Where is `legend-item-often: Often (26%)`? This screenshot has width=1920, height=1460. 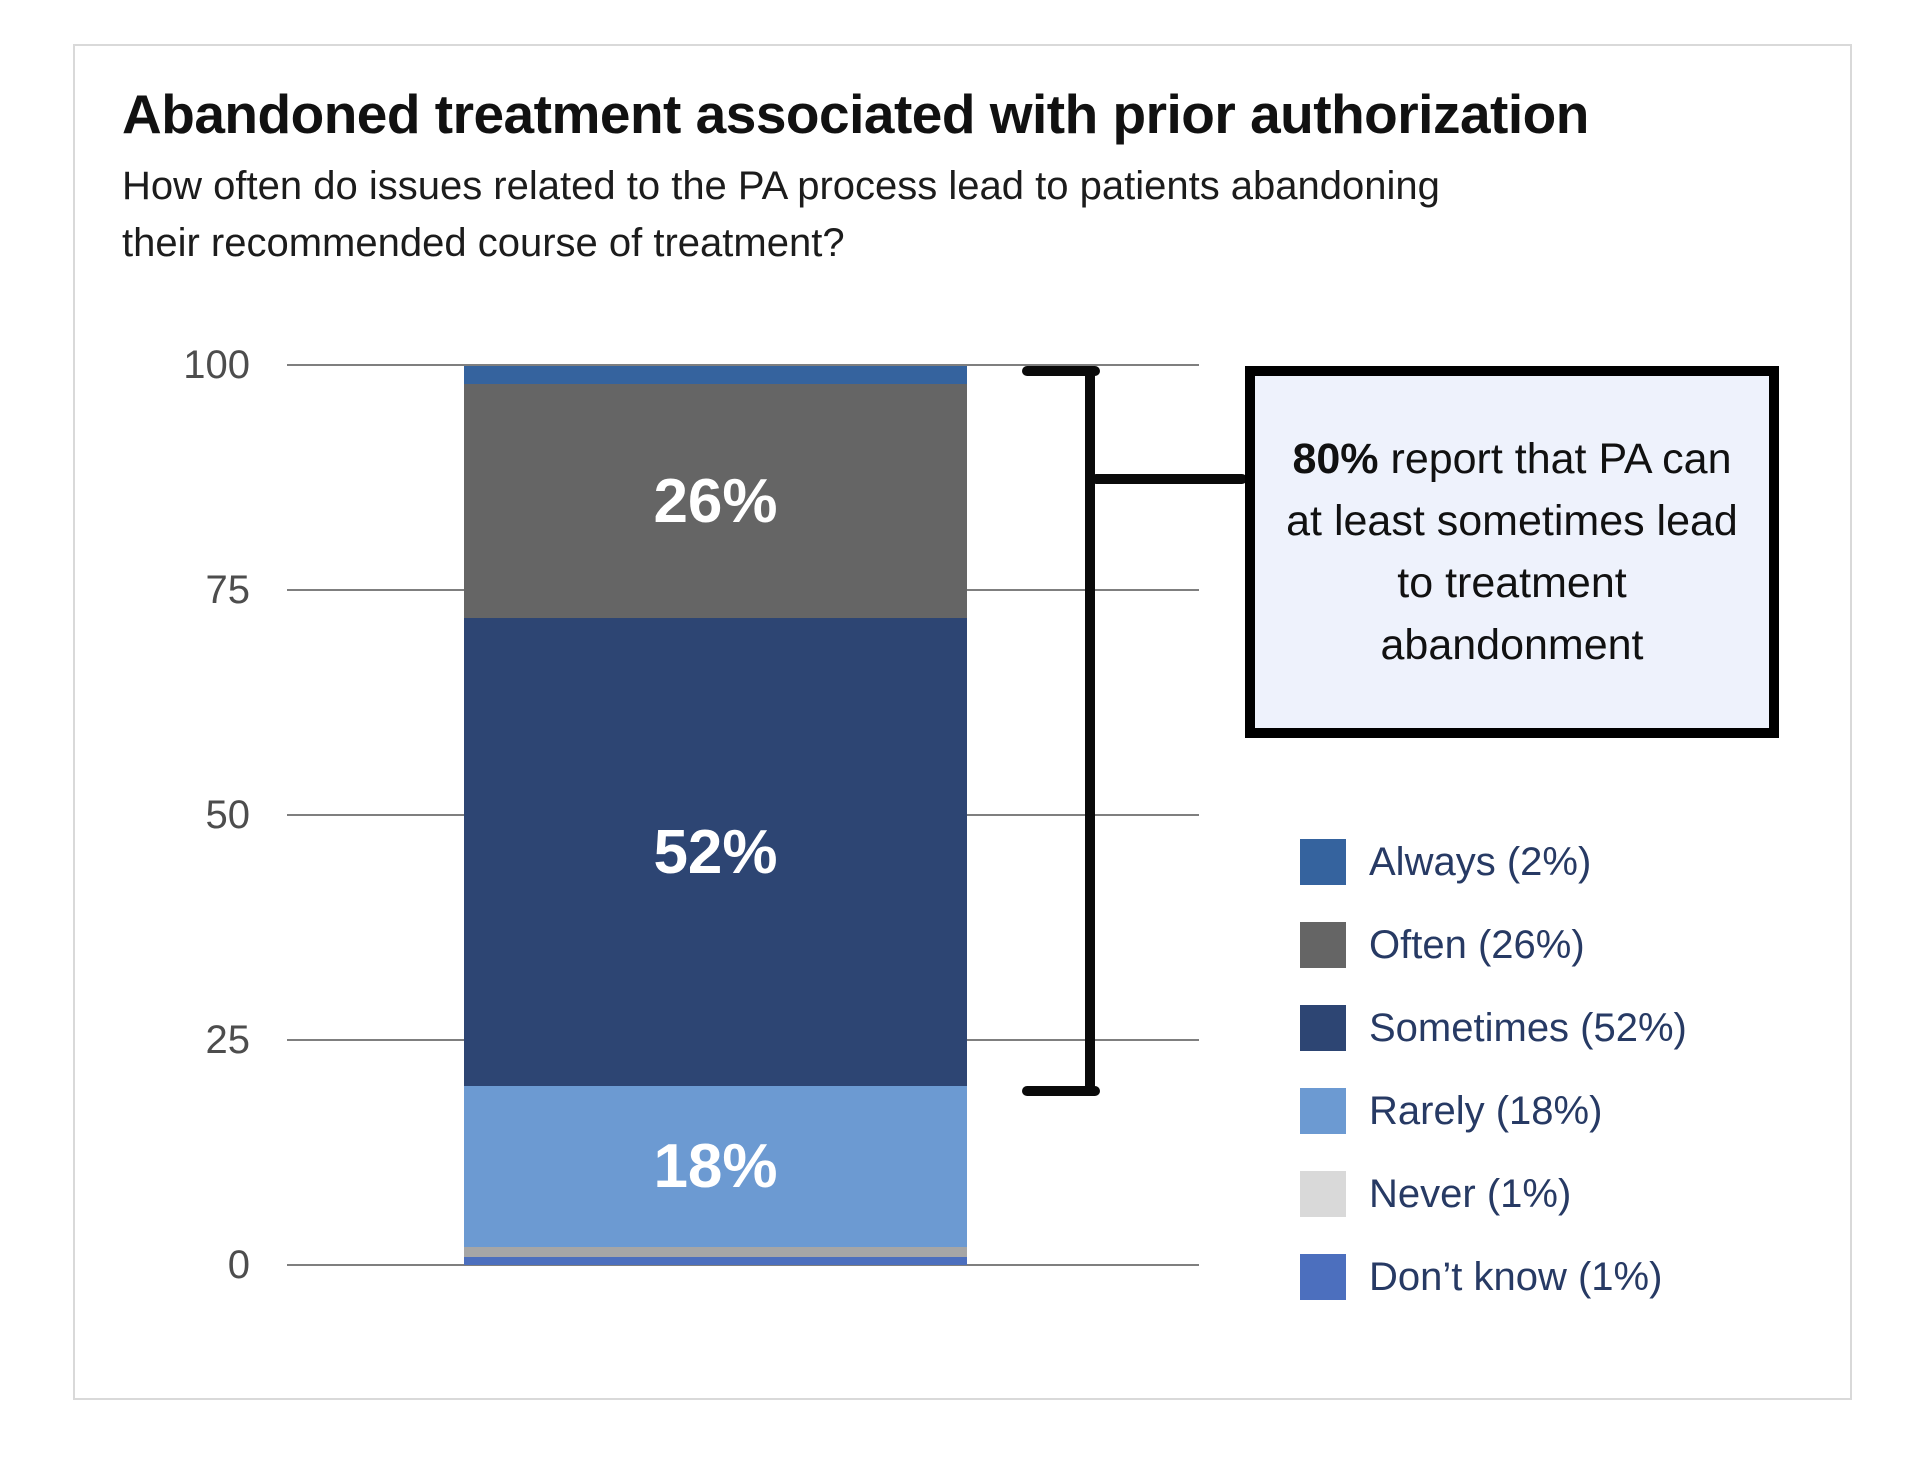 legend-item-often: Often (26%) is located at coordinates (1493, 945).